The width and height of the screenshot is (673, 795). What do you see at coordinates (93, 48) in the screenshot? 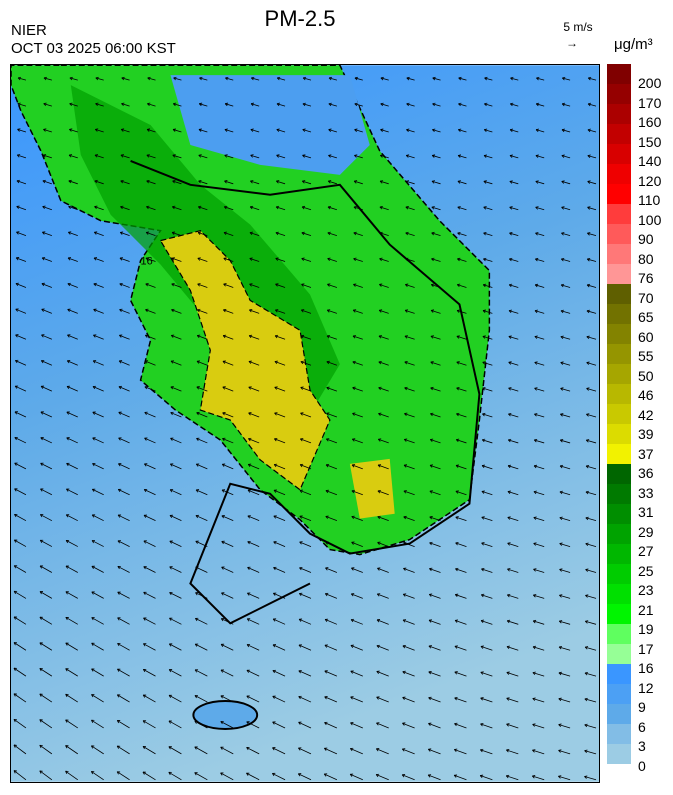
I see `datetime-label: OCT 03 2025 06:00 KST` at bounding box center [93, 48].